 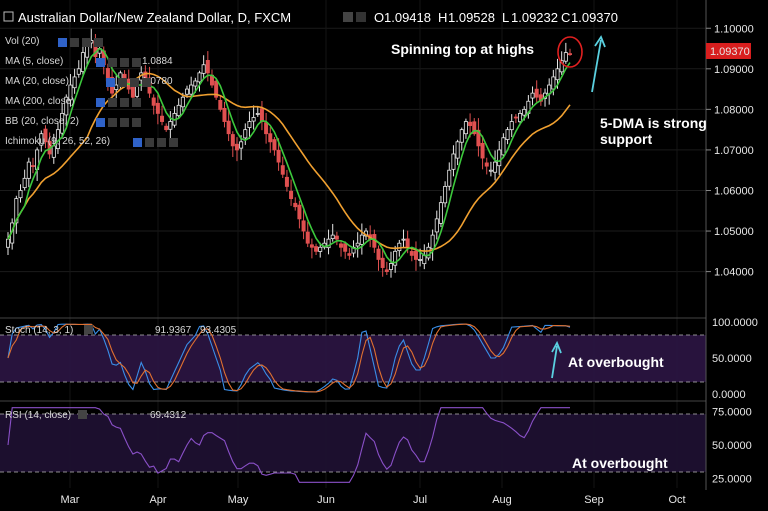 What do you see at coordinates (39, 330) in the screenshot?
I see `stoch-label: Stoch (14, 3, 1)` at bounding box center [39, 330].